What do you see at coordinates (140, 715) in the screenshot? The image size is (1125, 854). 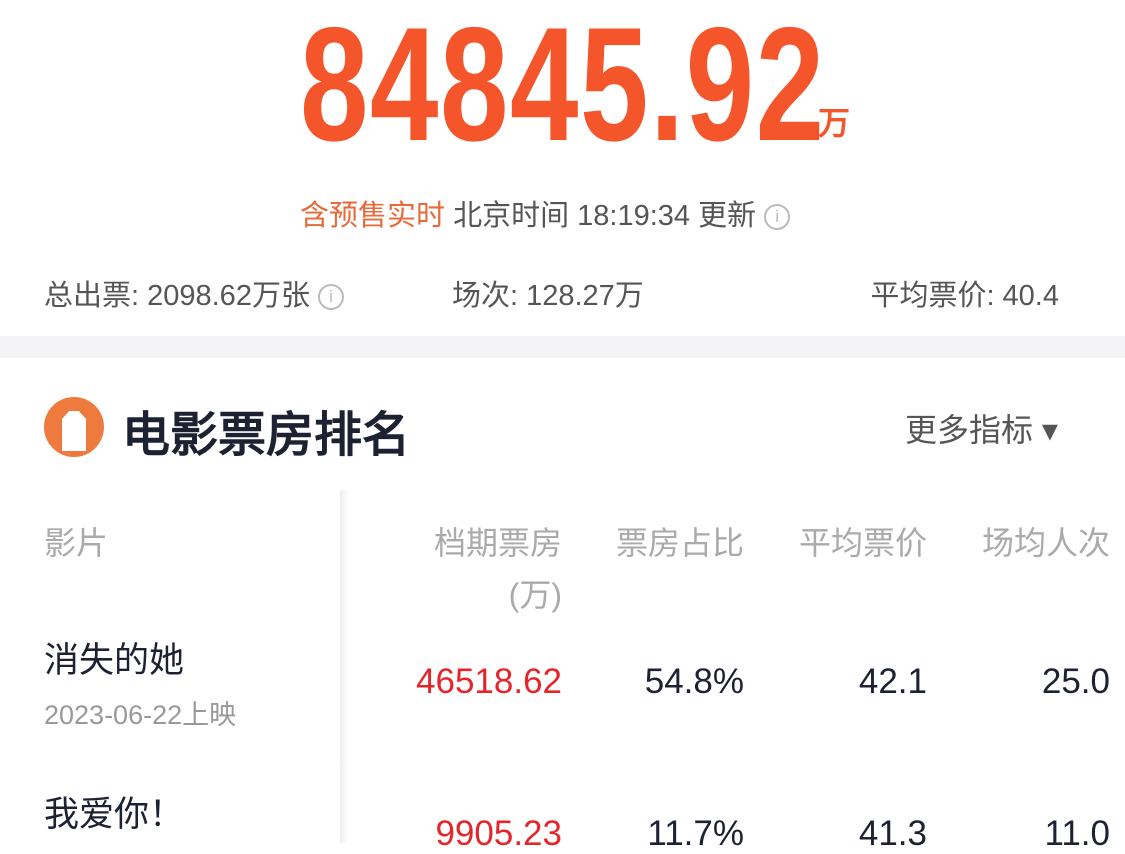 I see `film-release-date: 2023-06-22上映` at bounding box center [140, 715].